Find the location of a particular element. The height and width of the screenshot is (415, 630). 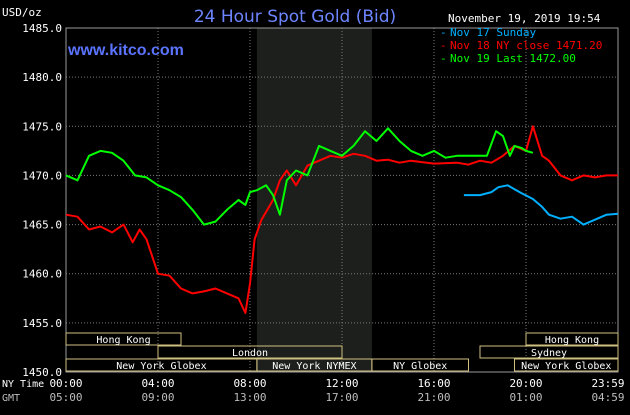

legend-item: Nov 17 Sunday is located at coordinates (493, 32).